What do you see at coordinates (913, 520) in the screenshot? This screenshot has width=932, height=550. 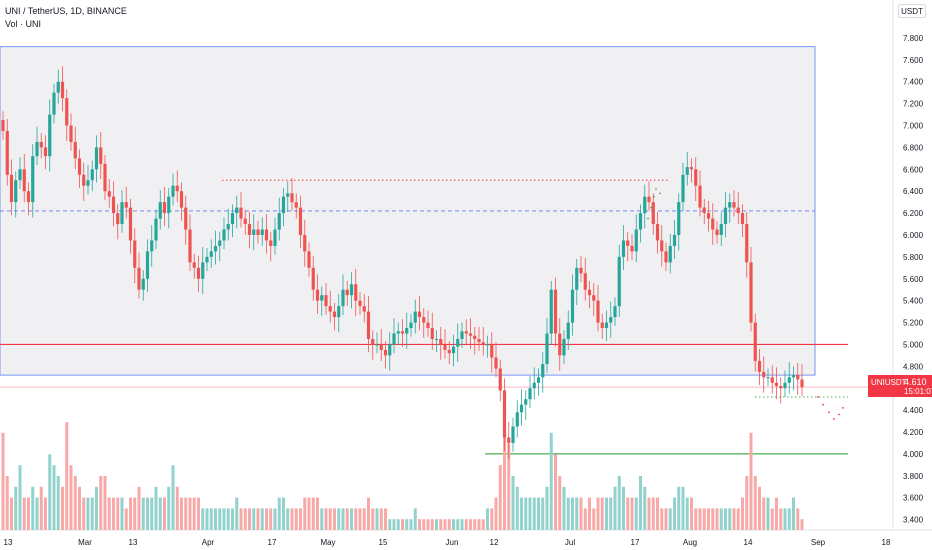 I see `y-tick-label: 3.400` at bounding box center [913, 520].